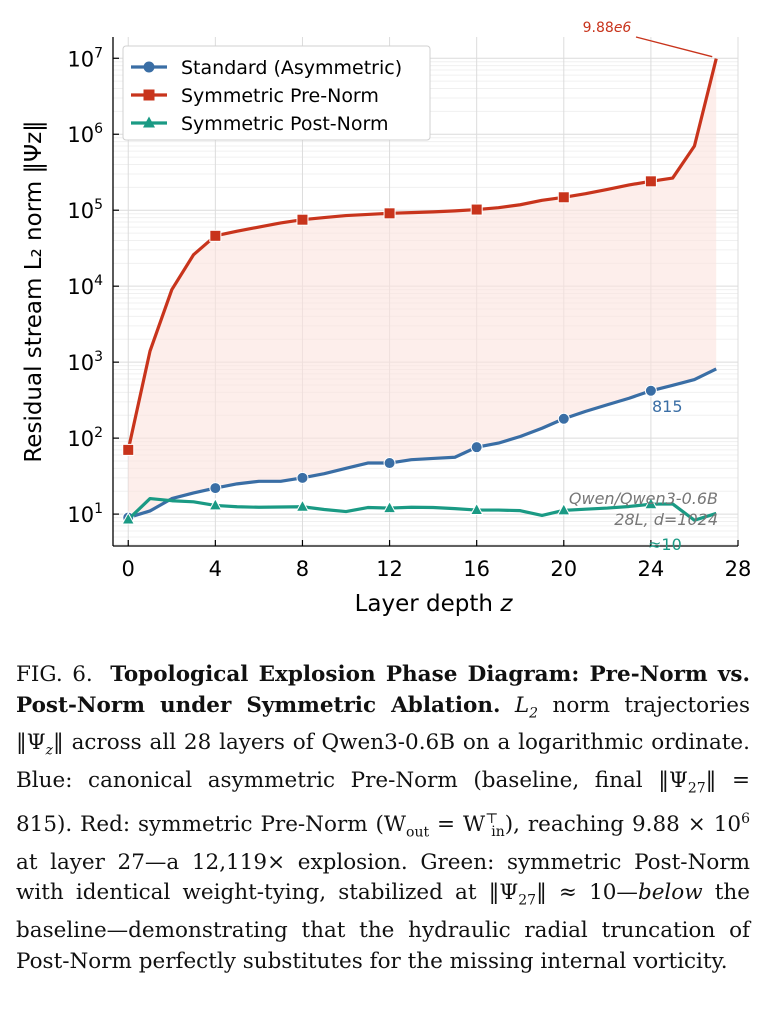 This screenshot has width=766, height=1022. I want to click on model-label-line2: 28L, d=1024, so click(666, 519).